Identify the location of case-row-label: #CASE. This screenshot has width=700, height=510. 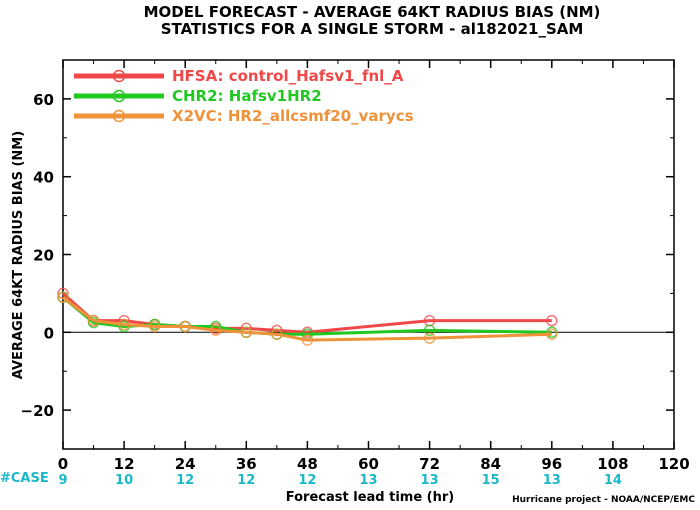
(24, 478).